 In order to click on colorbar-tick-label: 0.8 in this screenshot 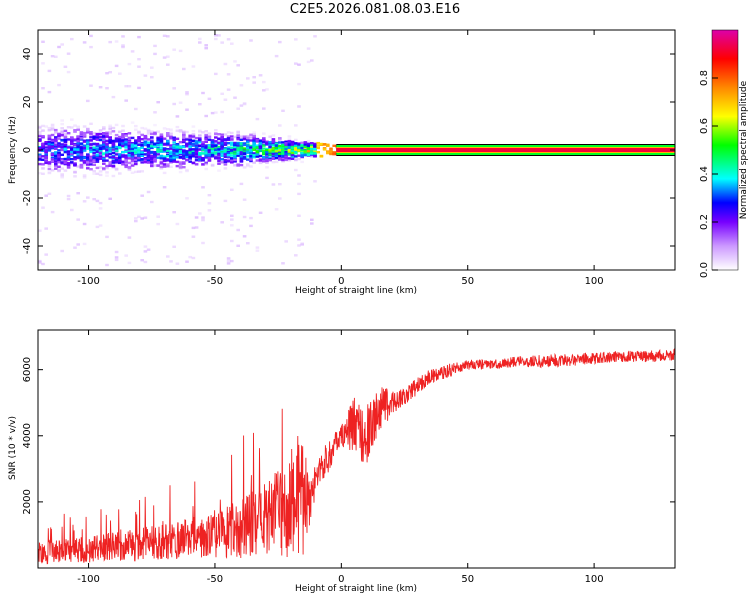, I will do `click(704, 78)`.